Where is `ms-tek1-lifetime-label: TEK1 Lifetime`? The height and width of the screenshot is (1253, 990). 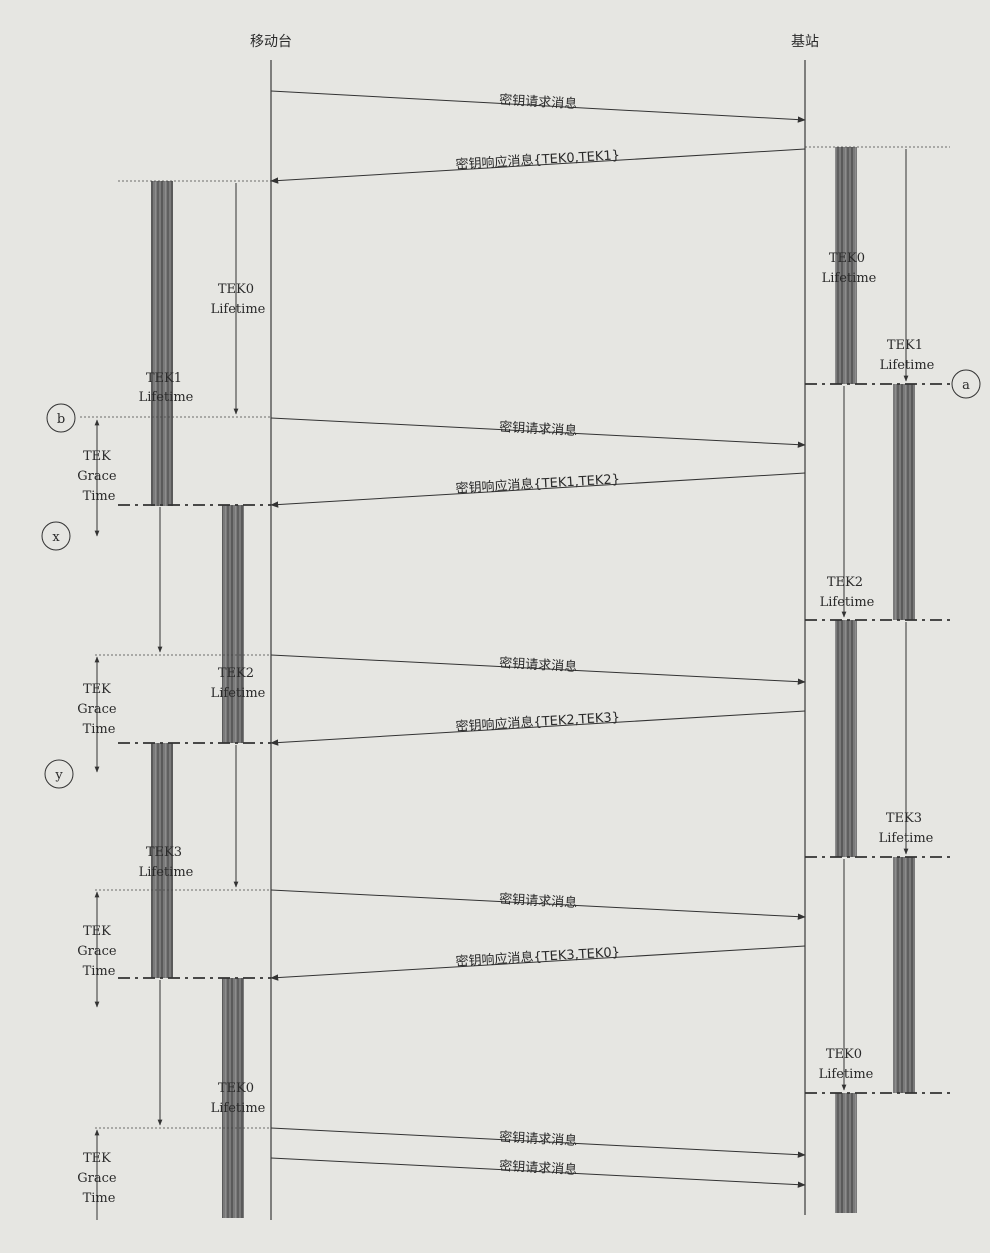 ms-tek1-lifetime-label: TEK1 Lifetime is located at coordinates (166, 388).